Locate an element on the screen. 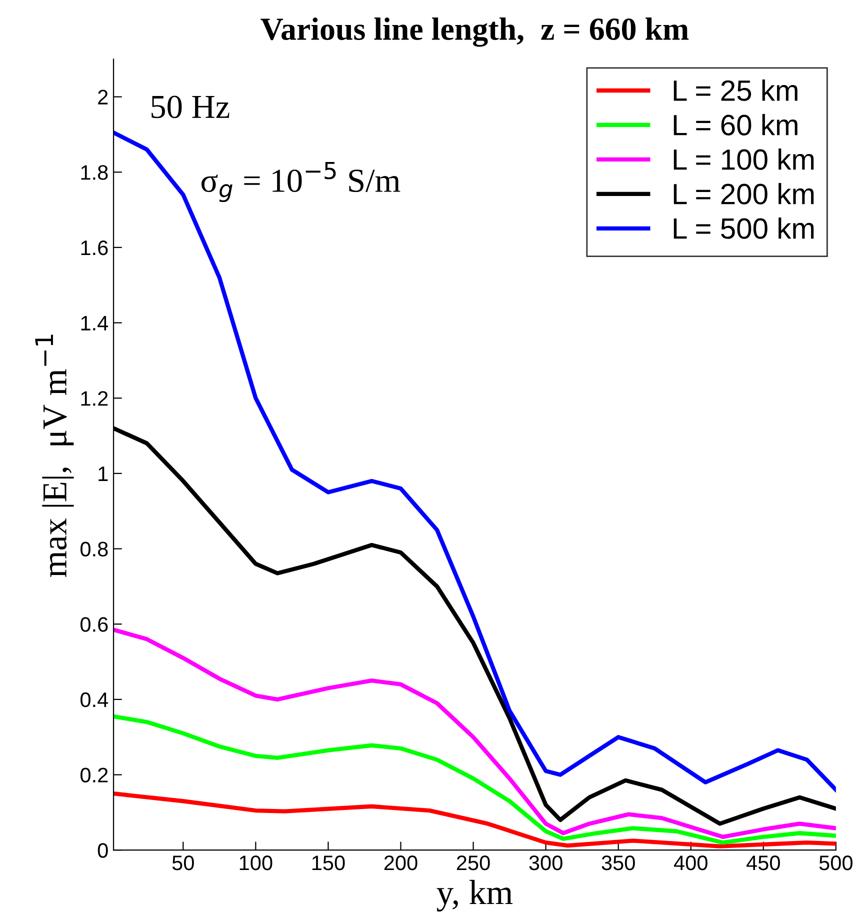  y-tick-label: 1 is located at coordinates (103, 473).